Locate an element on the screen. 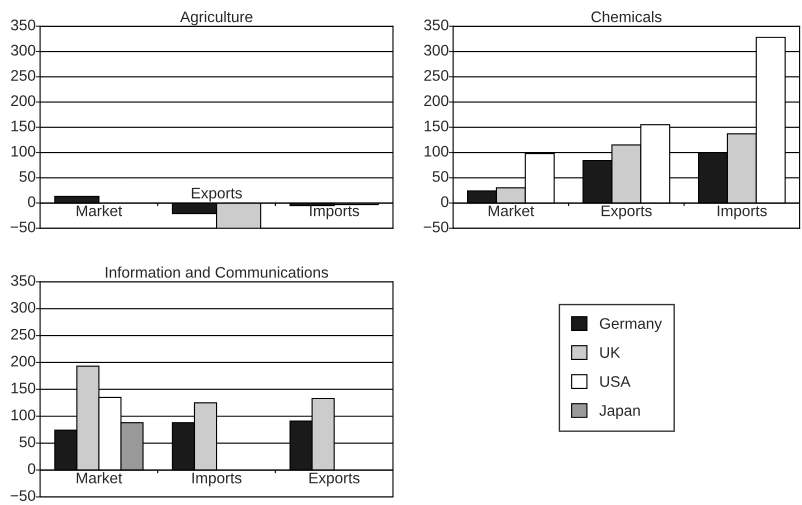 This screenshot has width=802, height=505. legend-label: Japan is located at coordinates (619, 412).